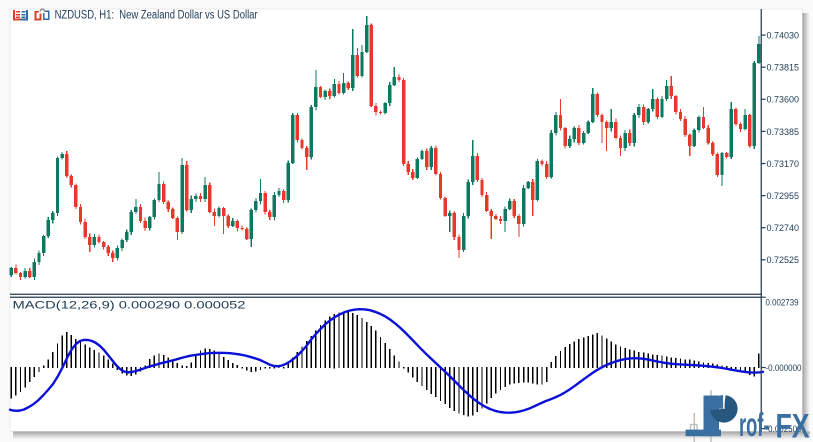 The height and width of the screenshot is (442, 813). Describe the element at coordinates (129, 305) in the screenshot. I see `svg-text:MACD(12,26,9) 0.000290 0.00005: MACD(12,26,9) 0.000290 0.000052` at that location.